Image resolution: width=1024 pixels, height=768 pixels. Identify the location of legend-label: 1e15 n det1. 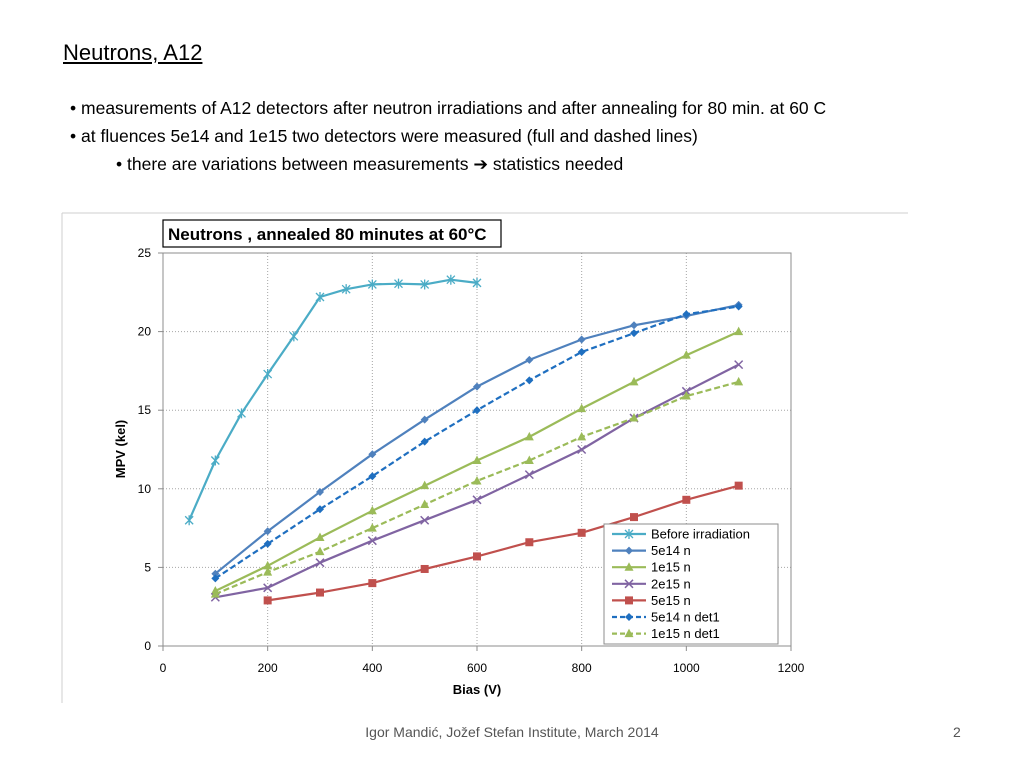
(685, 633).